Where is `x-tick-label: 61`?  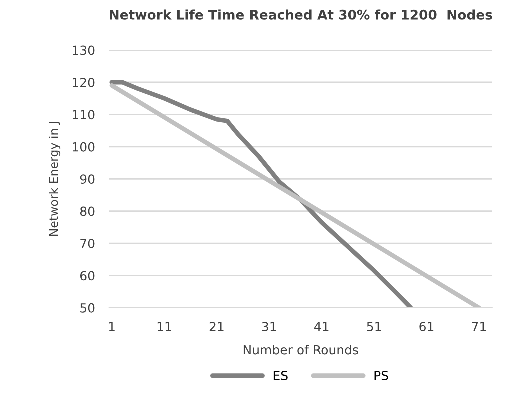 x-tick-label: 61 is located at coordinates (427, 327).